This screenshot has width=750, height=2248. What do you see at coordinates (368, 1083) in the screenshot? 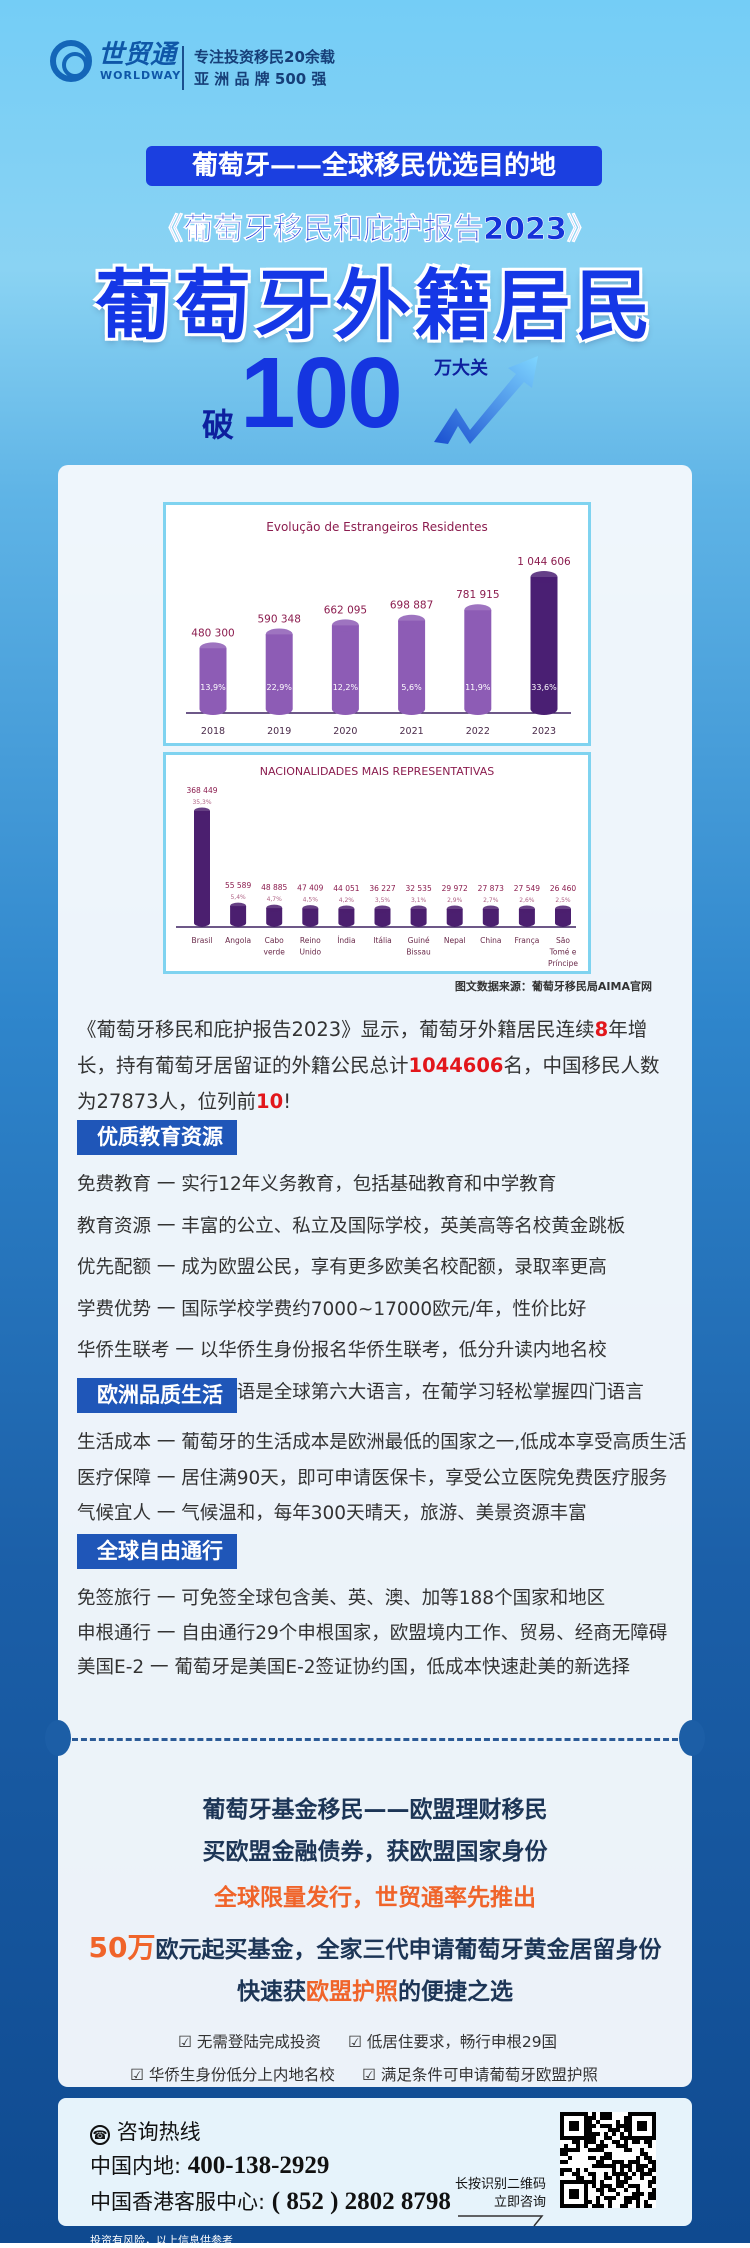
I see `text: 名，中国移民人数为27873人，位列前` at bounding box center [368, 1083].